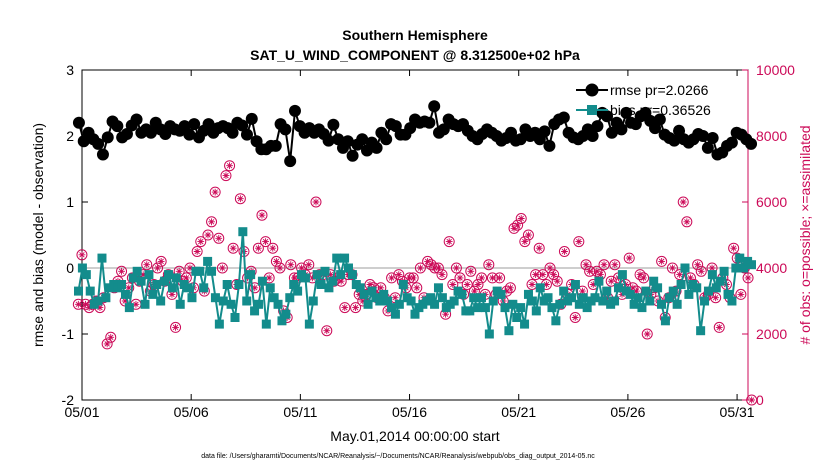 The height and width of the screenshot is (470, 830). Describe the element at coordinates (68, 334) in the screenshot. I see `y-tick-label: -1` at that location.